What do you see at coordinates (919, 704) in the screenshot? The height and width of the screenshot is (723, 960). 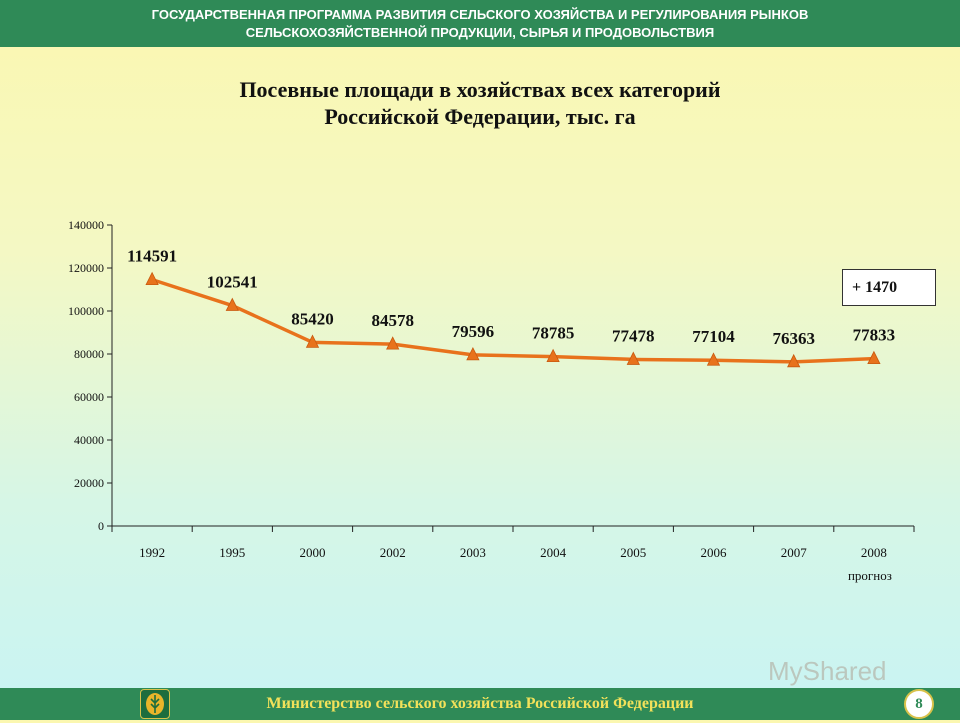 I see `page-number: 8` at bounding box center [919, 704].